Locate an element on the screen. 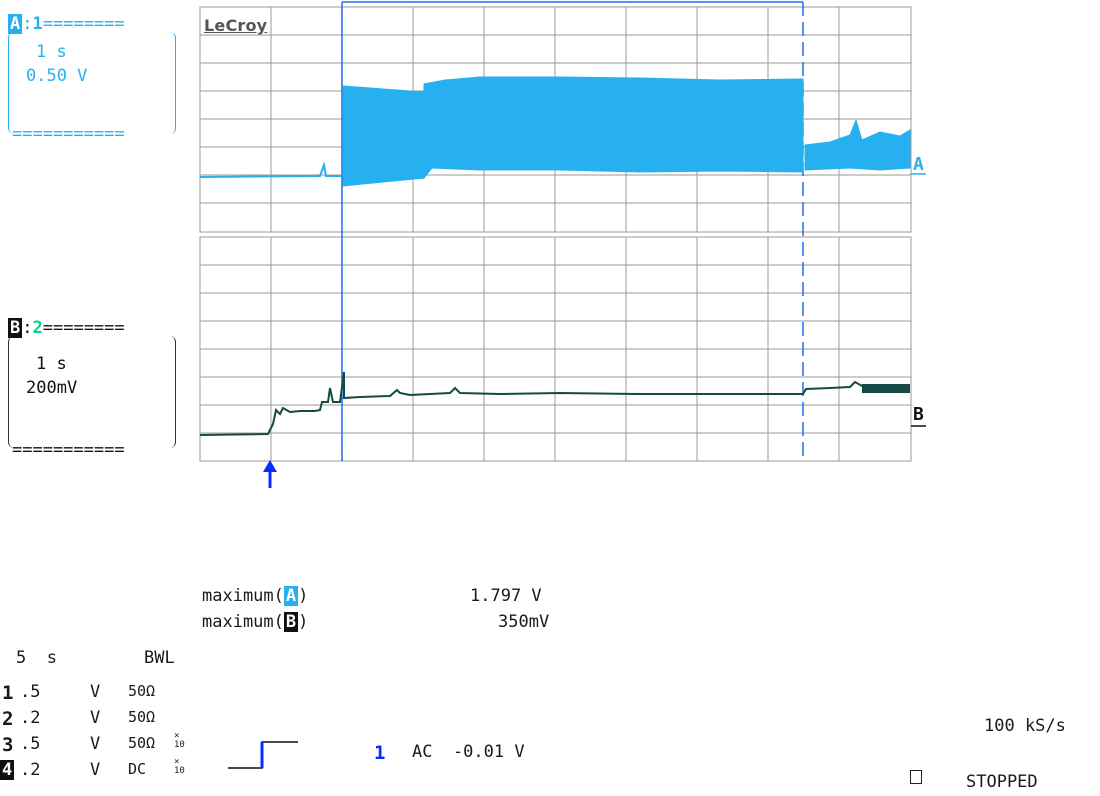  trace-a-waveform is located at coordinates (555, 131).